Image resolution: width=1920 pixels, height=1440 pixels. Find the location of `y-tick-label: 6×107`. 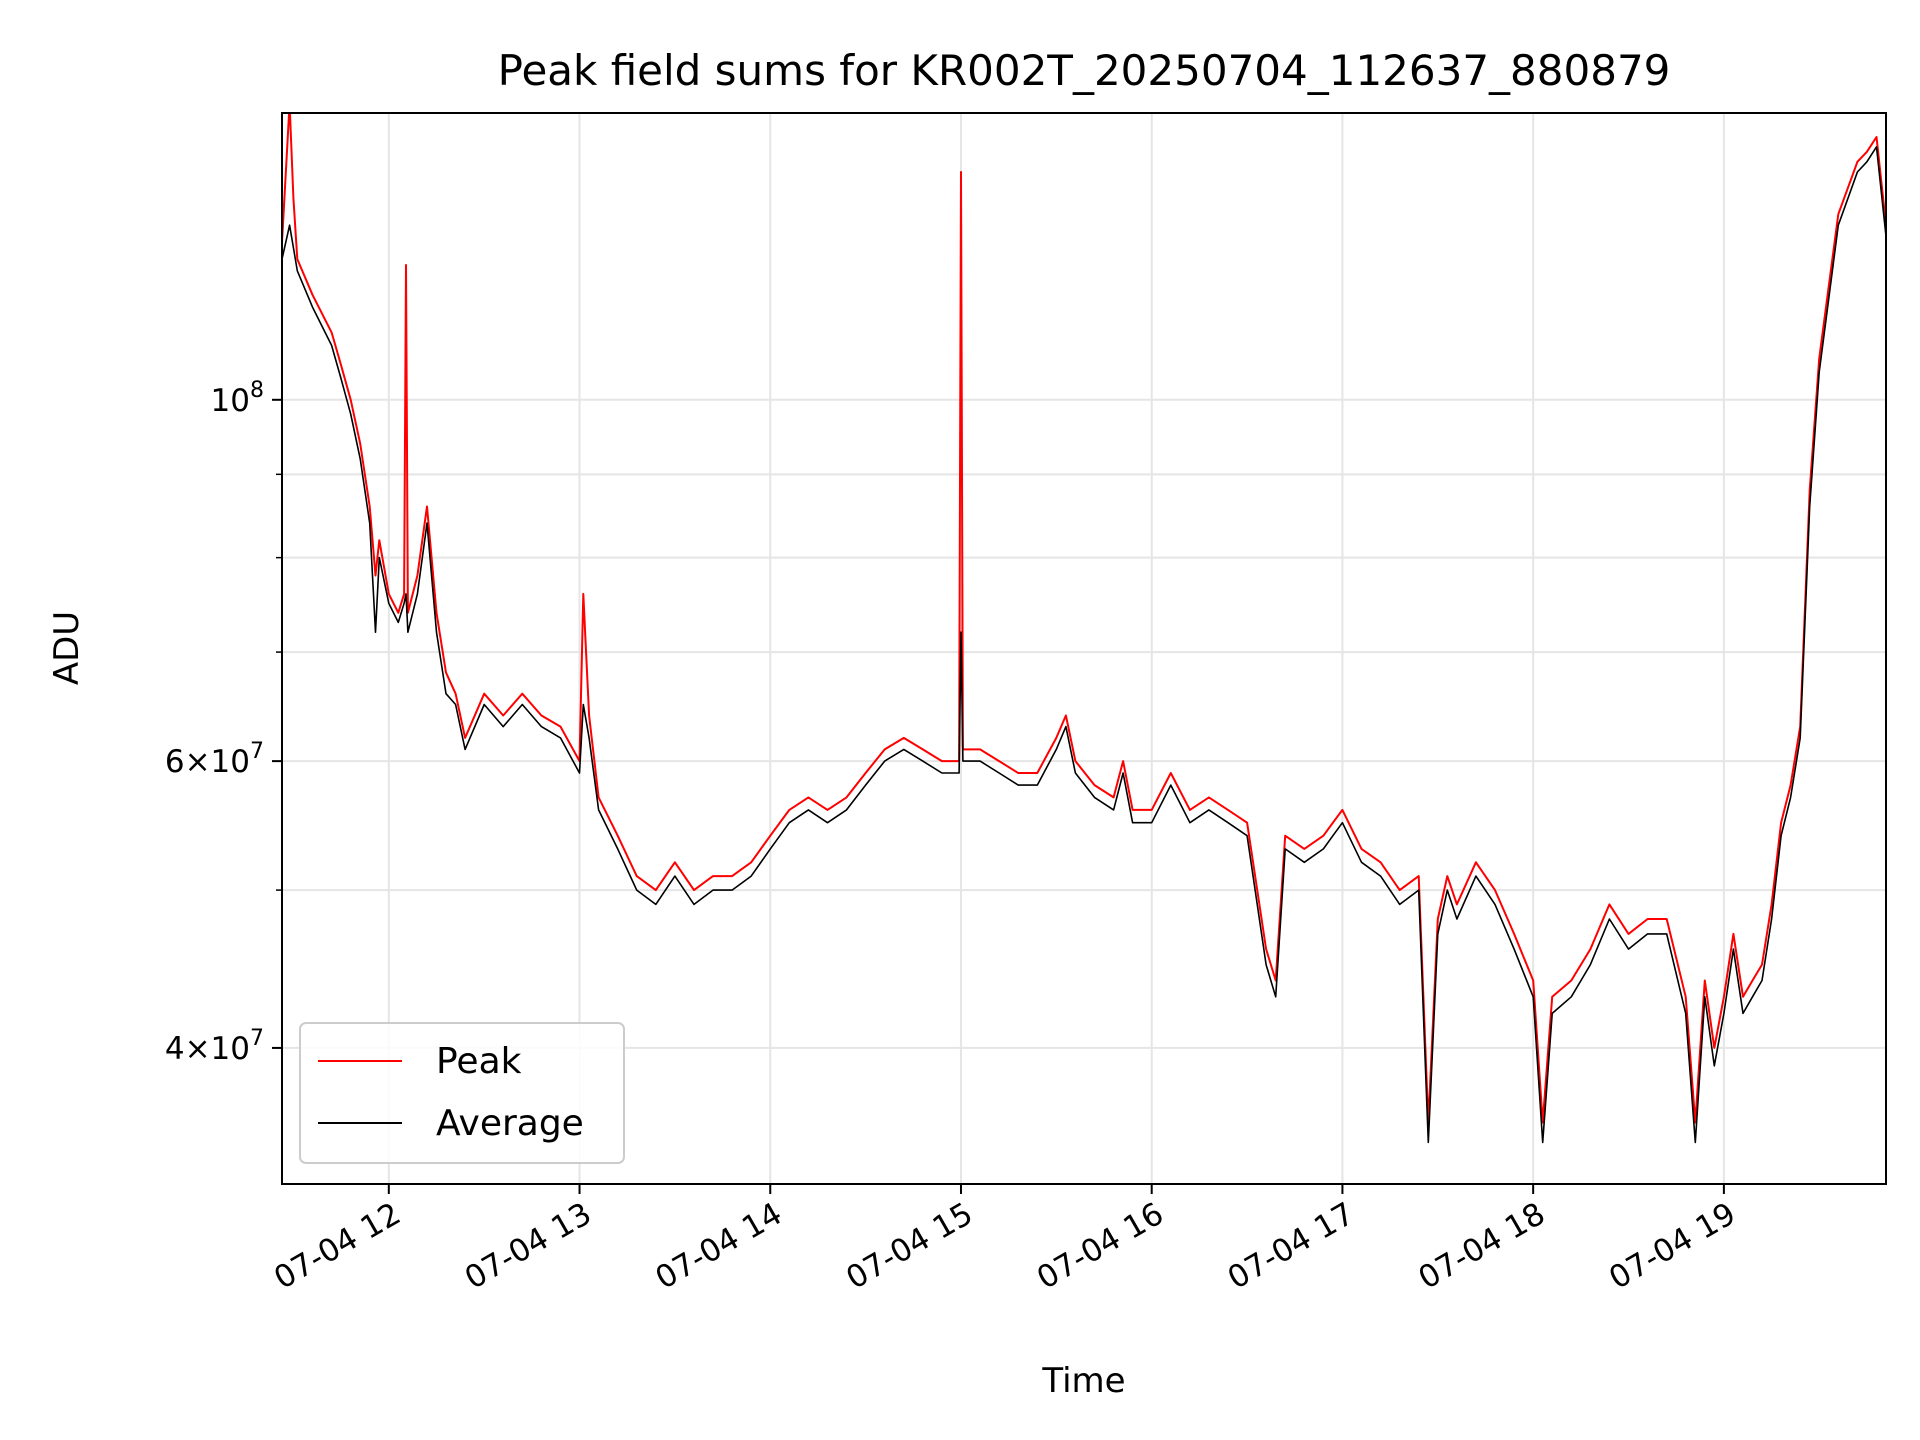

y-tick-label: 6×107 is located at coordinates (214, 759).